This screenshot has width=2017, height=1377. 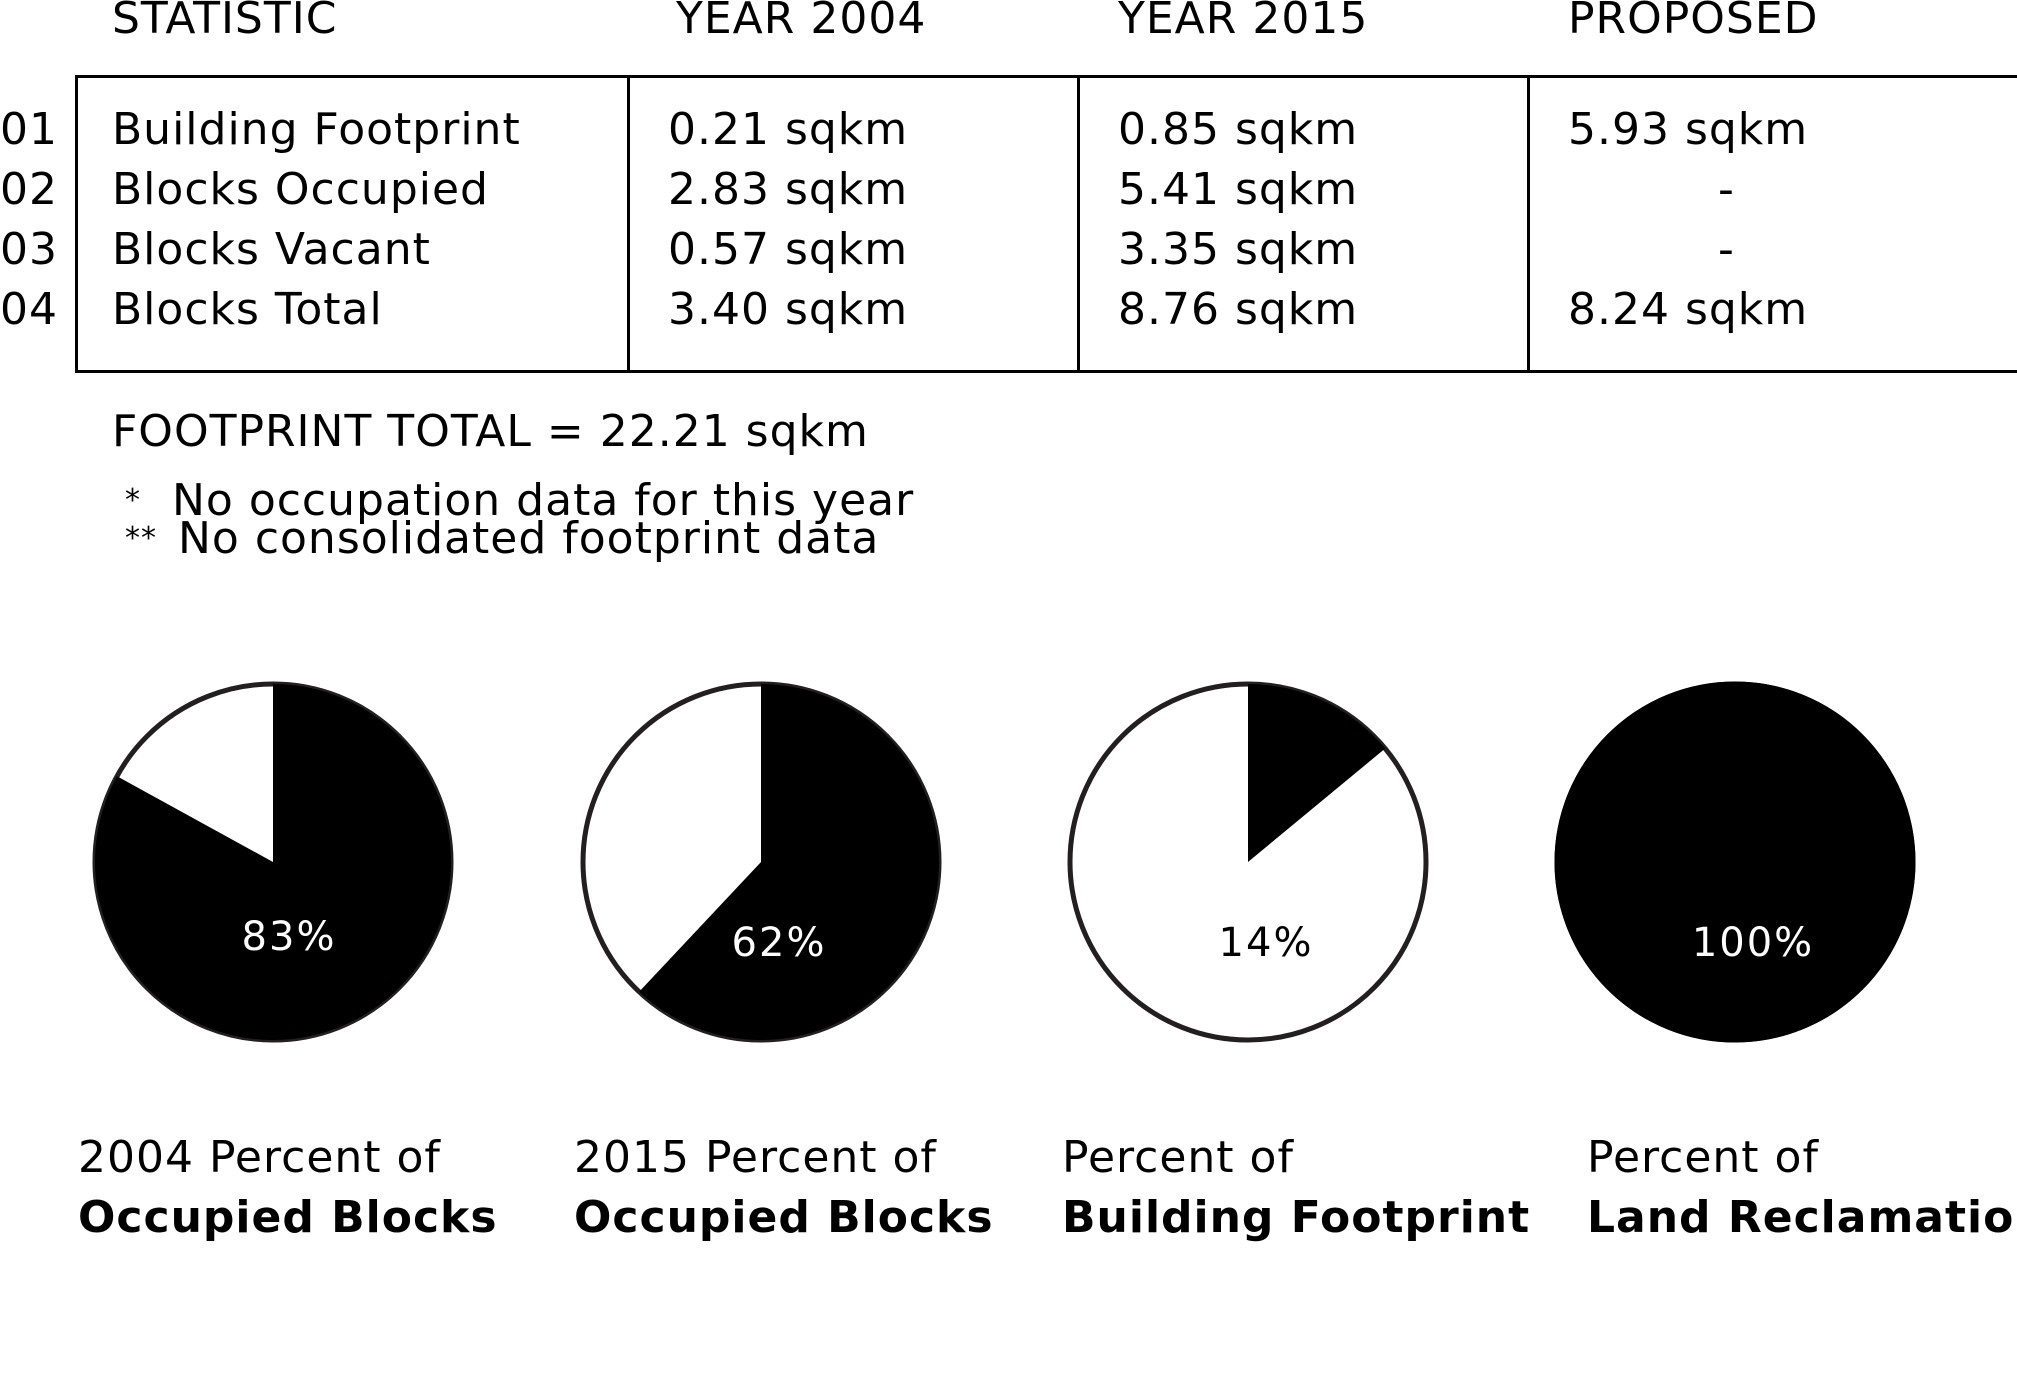 What do you see at coordinates (1688, 309) in the screenshot?
I see `cell-proposed: 8.24 sqkm` at bounding box center [1688, 309].